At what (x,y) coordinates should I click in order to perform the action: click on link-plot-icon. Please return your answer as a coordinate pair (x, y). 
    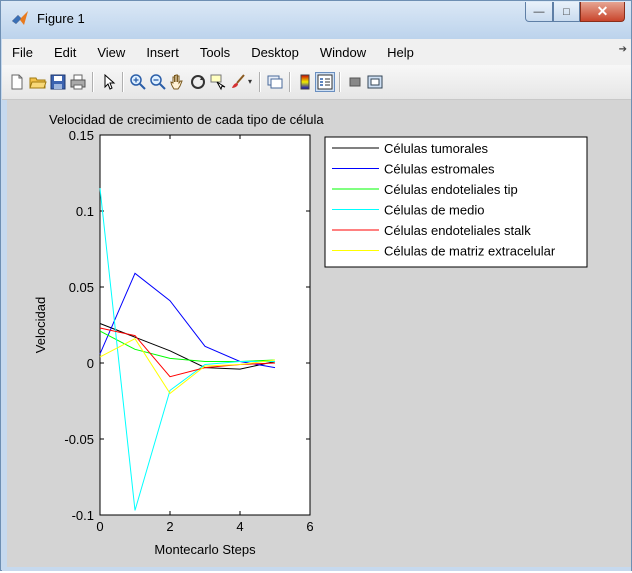
    Looking at the image, I should click on (275, 82).